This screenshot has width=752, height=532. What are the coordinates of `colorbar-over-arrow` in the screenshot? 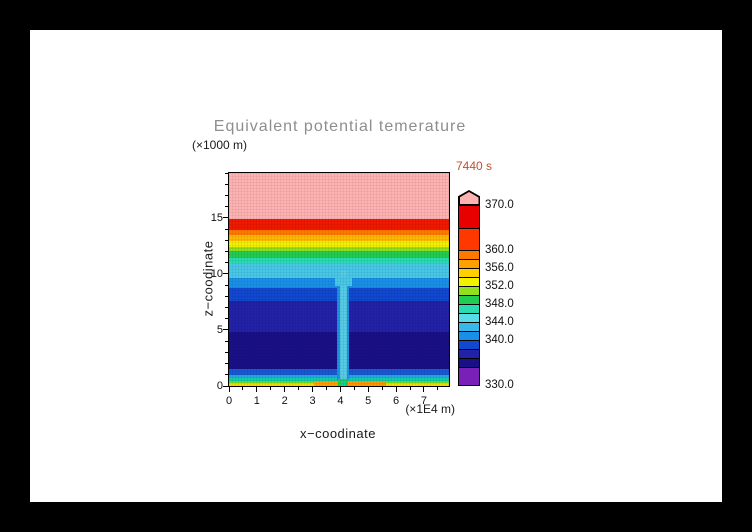 It's located at (469, 197).